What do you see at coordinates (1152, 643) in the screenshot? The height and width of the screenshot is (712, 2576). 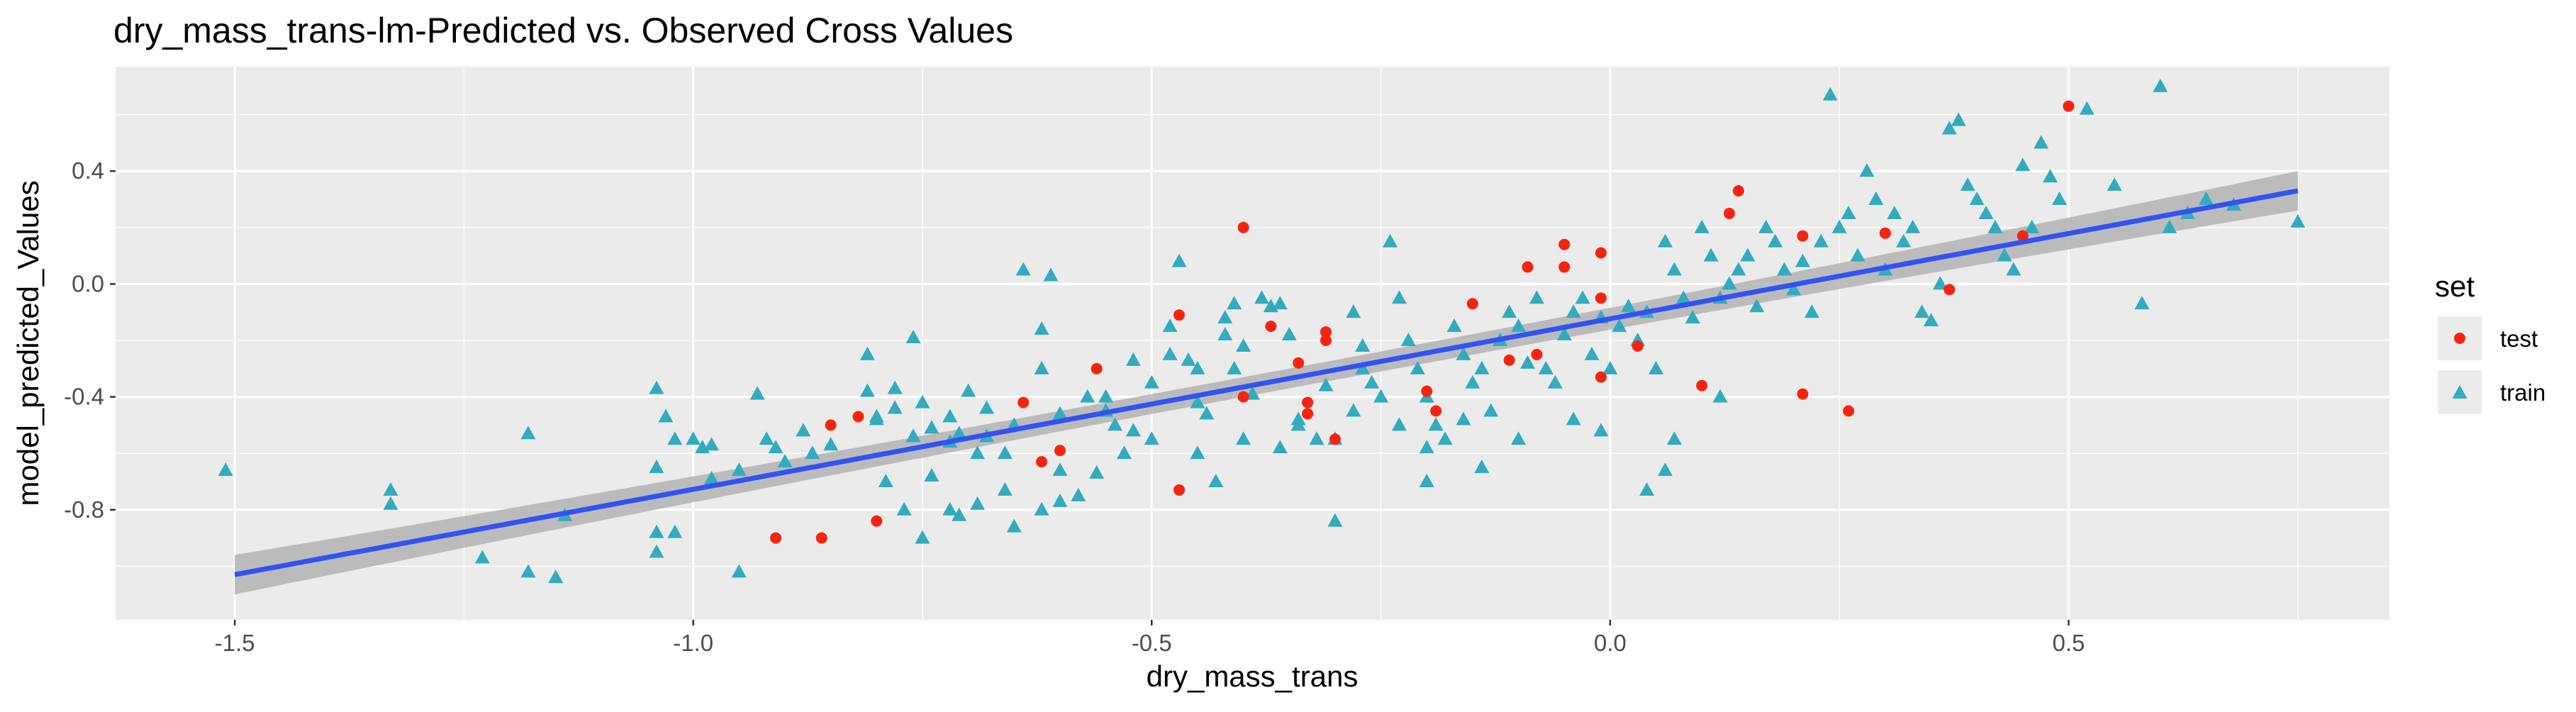 I see `x-tick-label-2: -0.5` at bounding box center [1152, 643].